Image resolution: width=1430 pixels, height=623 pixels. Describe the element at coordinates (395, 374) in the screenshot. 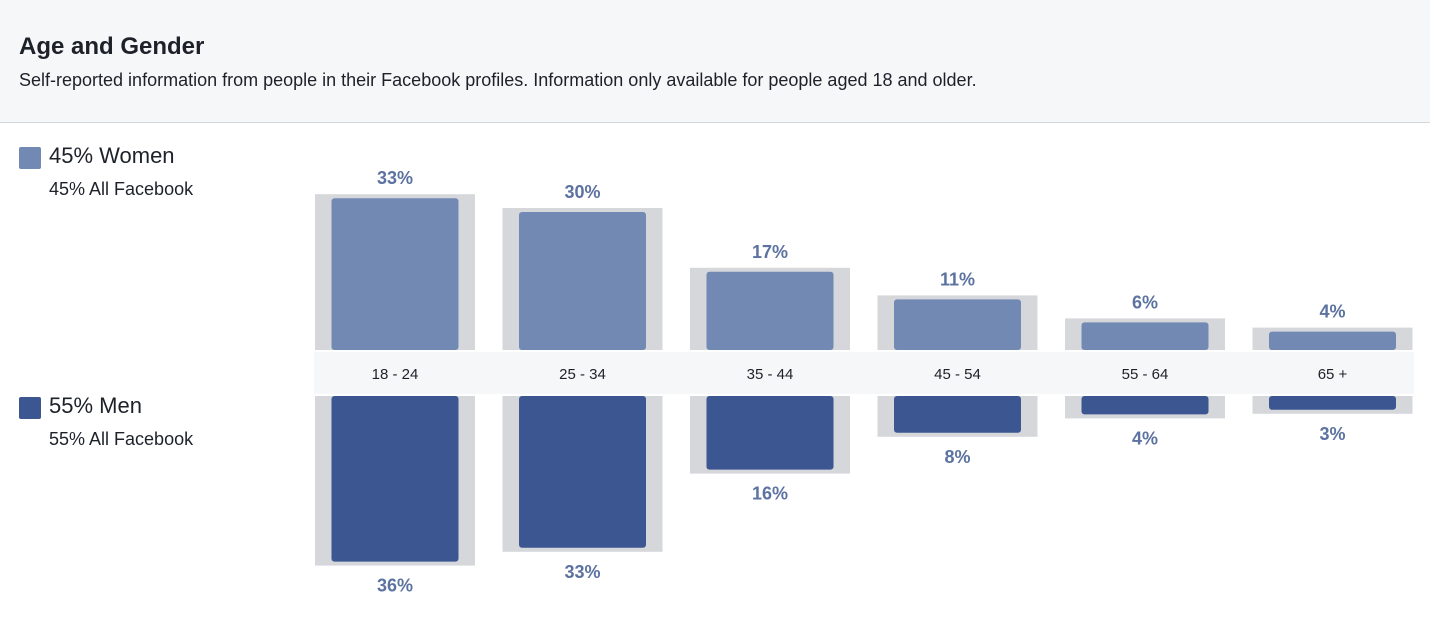

I see `age-category-label: 18 - 24` at that location.